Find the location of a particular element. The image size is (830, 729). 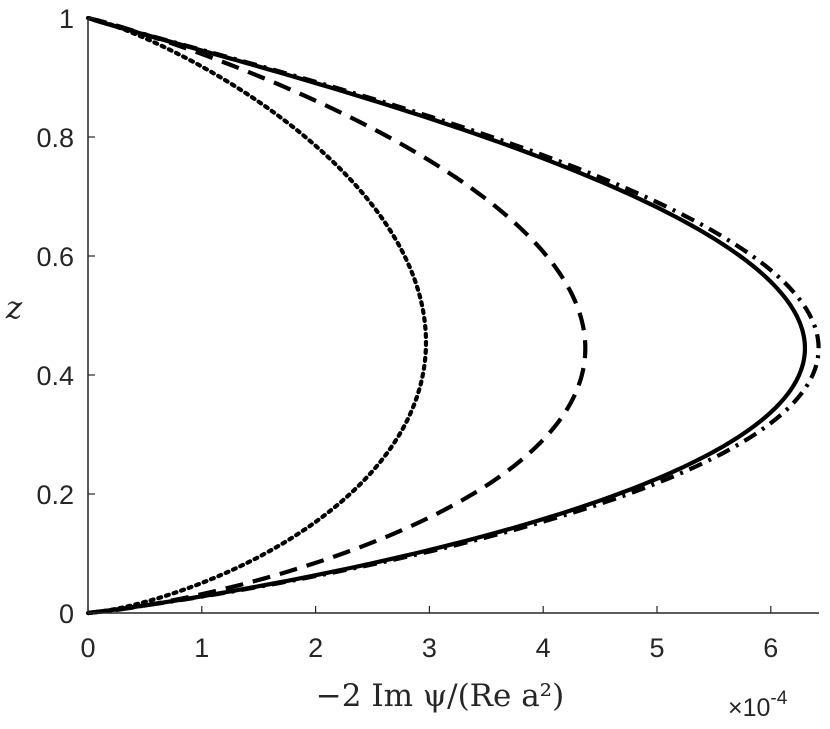

y-tick-label: 0.6 is located at coordinates (55, 257).